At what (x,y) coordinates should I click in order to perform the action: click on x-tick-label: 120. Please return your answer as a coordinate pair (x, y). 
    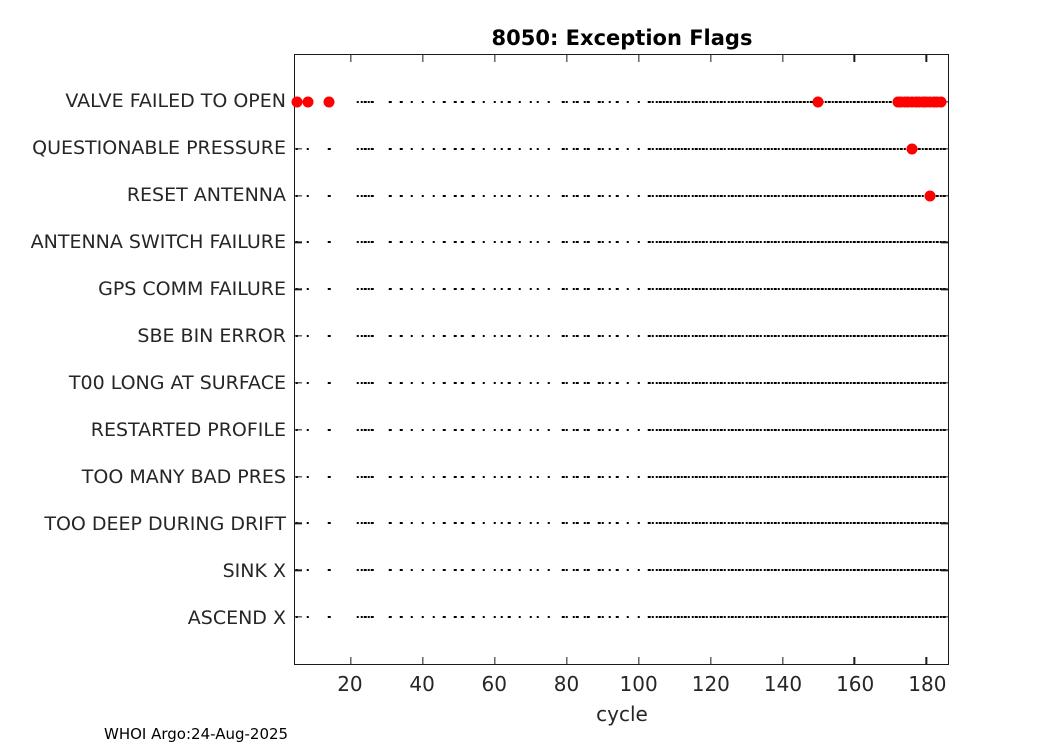
    Looking at the image, I should click on (710, 684).